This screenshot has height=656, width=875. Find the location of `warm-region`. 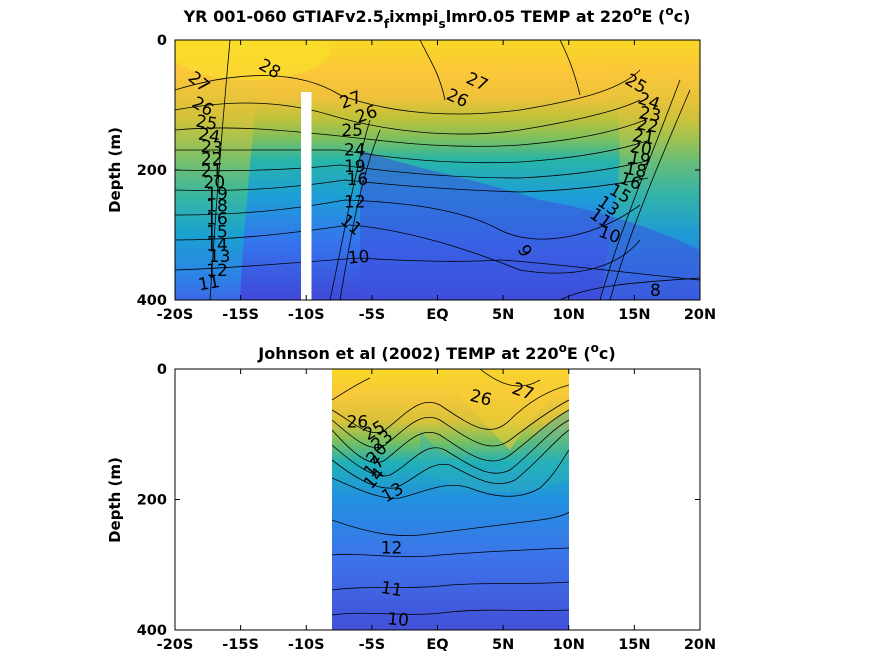

warm-region is located at coordinates (504, 409).